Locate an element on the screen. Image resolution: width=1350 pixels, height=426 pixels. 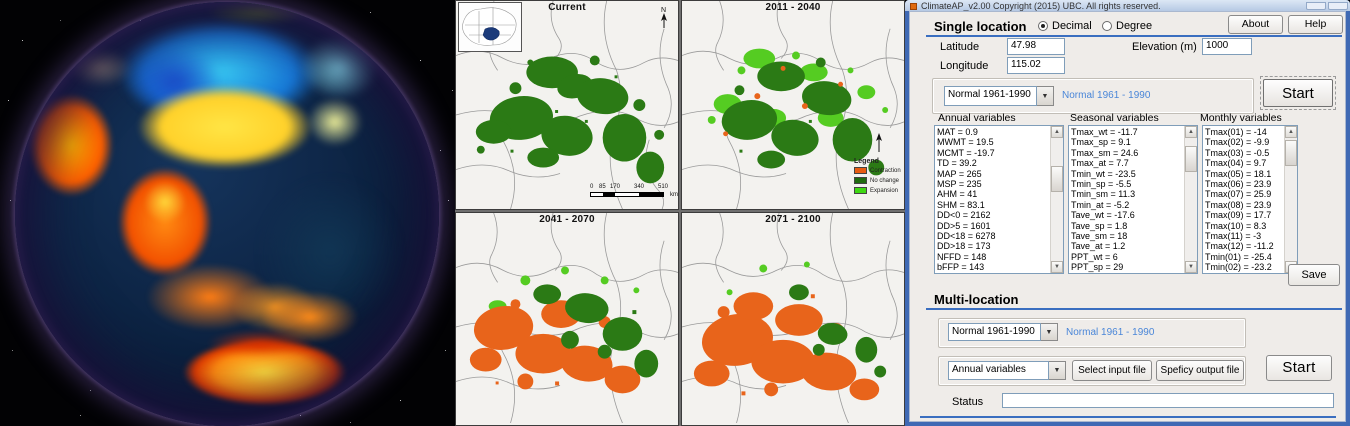
start-button-frame: Start is located at coordinates (1298, 93).